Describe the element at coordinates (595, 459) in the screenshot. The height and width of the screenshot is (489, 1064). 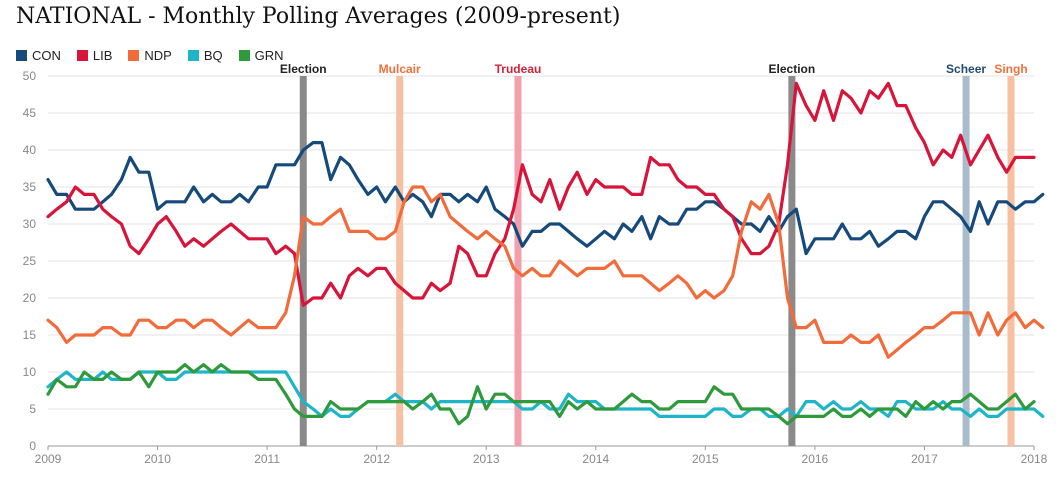
I see `x-tick-label: 2014` at that location.